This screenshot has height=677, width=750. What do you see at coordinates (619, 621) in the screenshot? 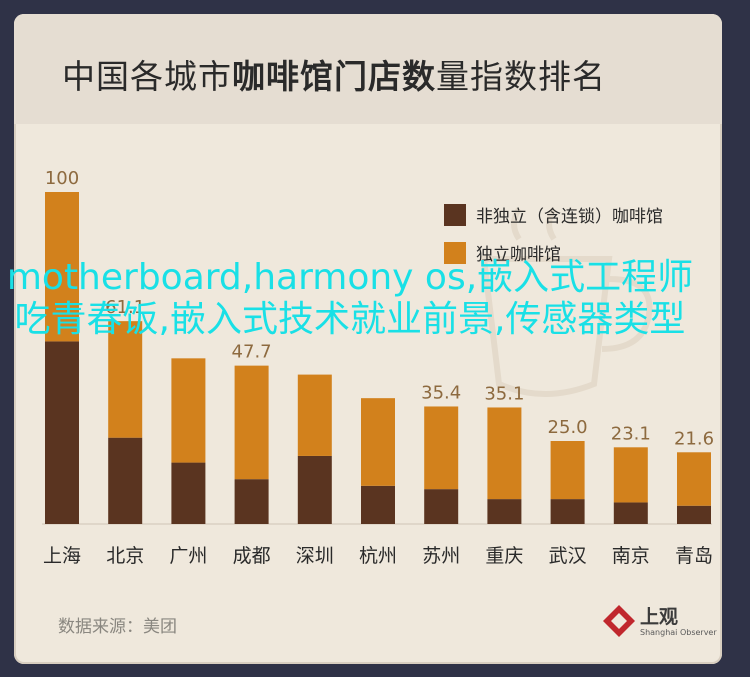
I see `logo-mark-icon` at bounding box center [619, 621].